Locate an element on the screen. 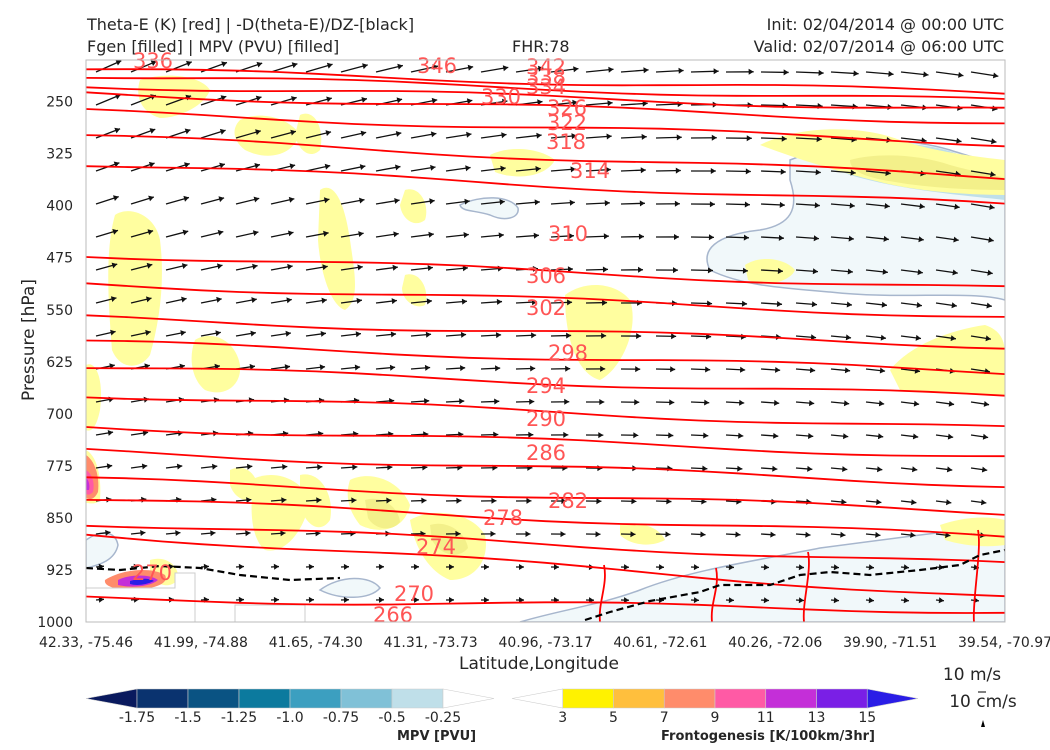 Image resolution: width=1050 pixels, height=750 pixels. y-tick-label: 850 is located at coordinates (59, 519).